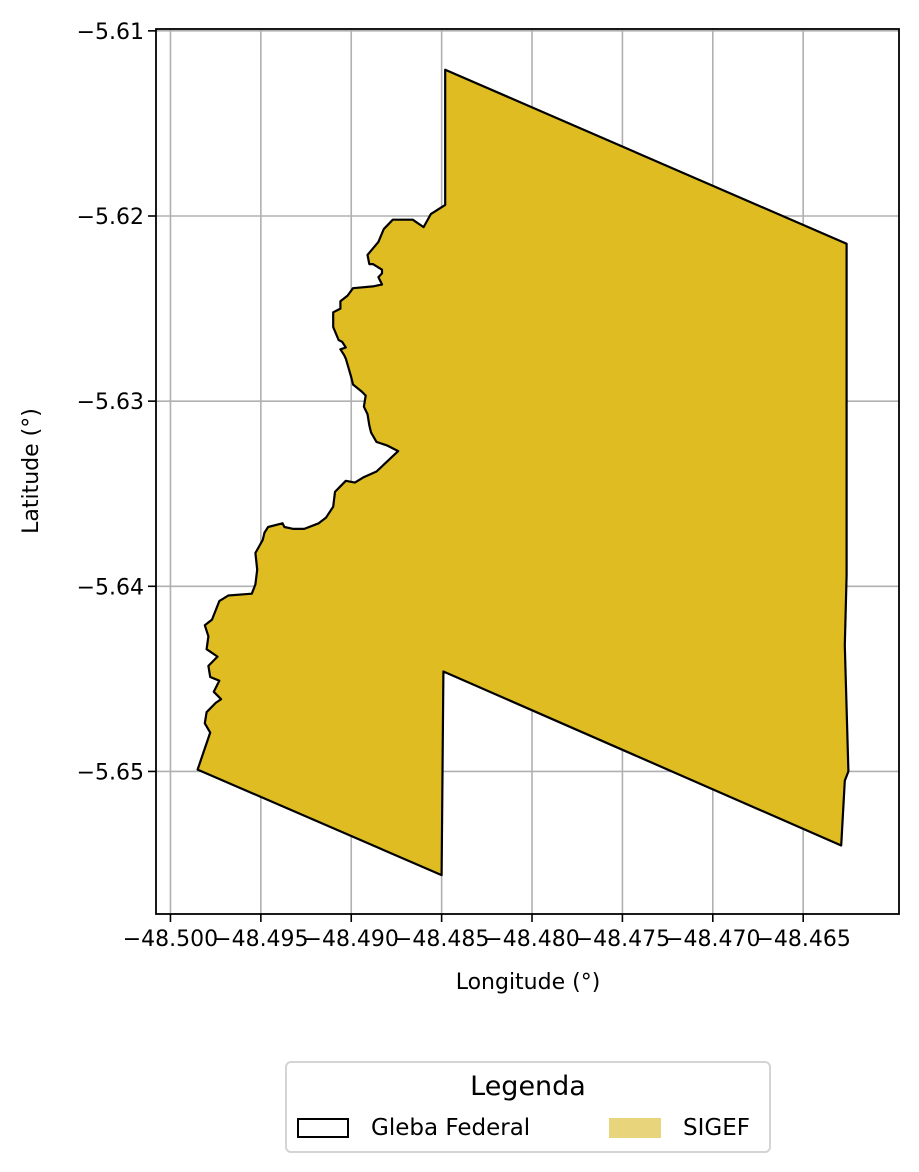 The height and width of the screenshot is (1172, 919). What do you see at coordinates (441, 939) in the screenshot?
I see `x-tick-label: −48.485` at bounding box center [441, 939].